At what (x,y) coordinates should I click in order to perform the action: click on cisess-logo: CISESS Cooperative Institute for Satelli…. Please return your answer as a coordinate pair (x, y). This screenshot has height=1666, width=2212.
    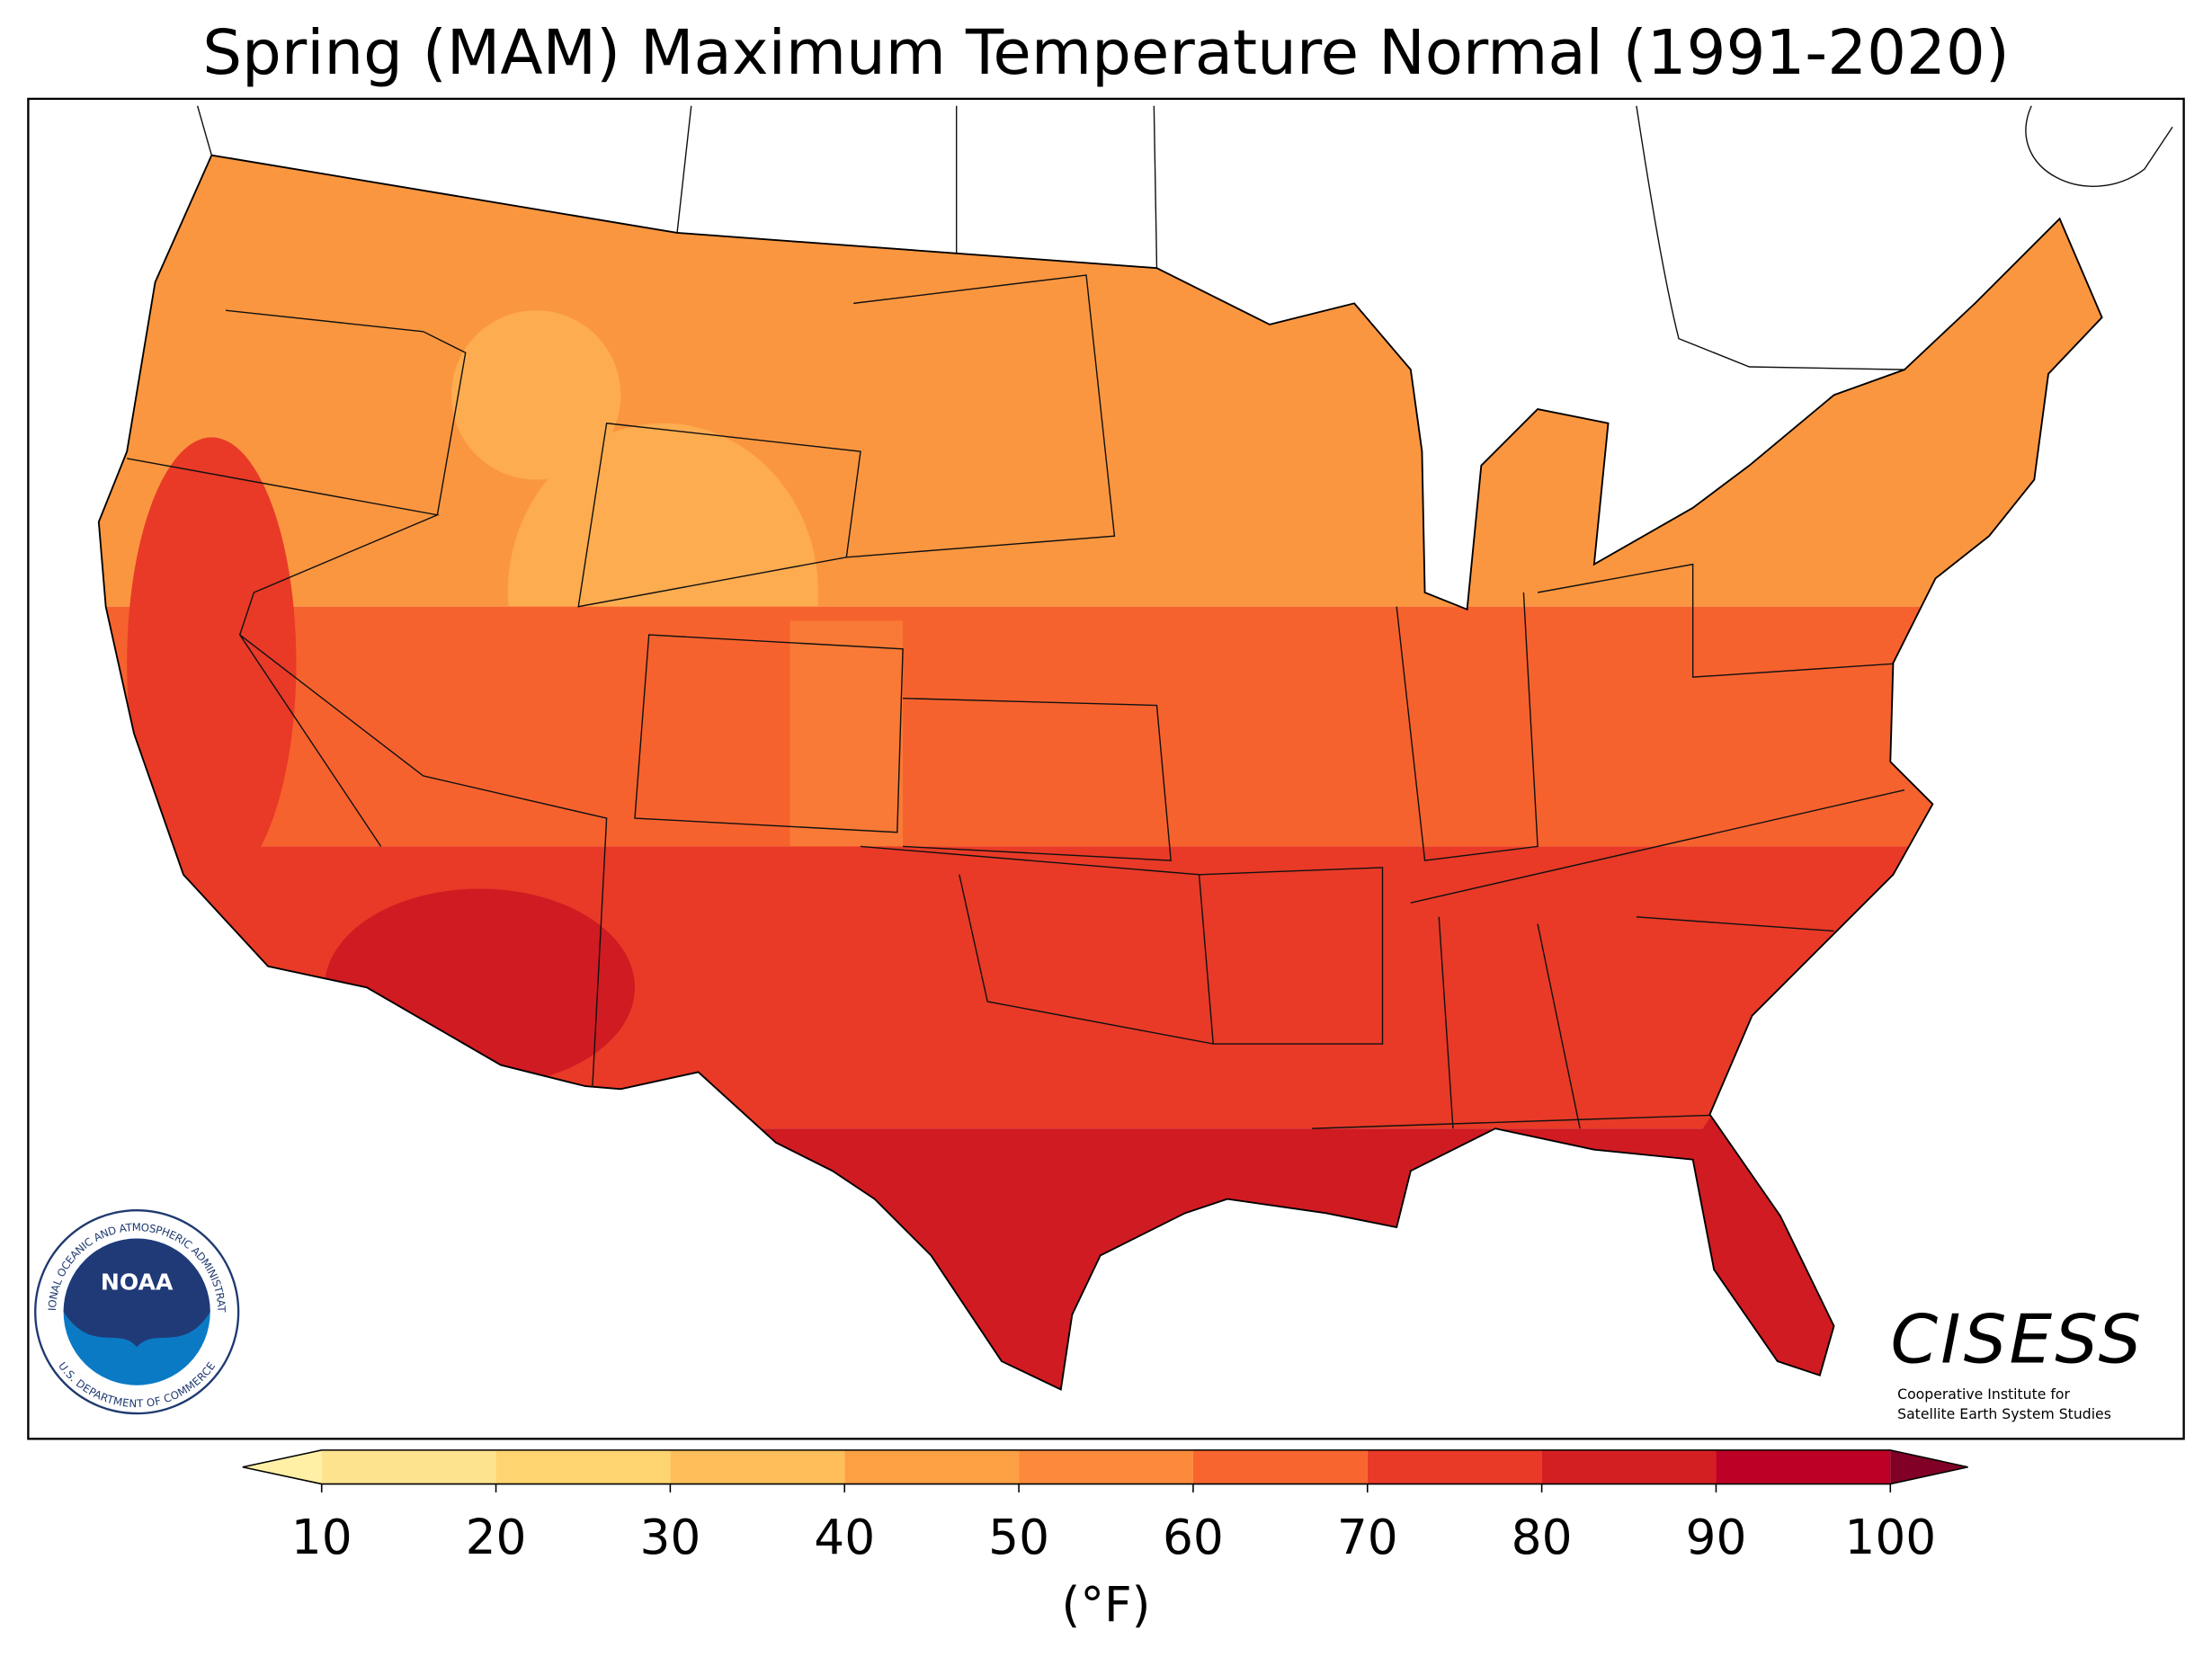
    Looking at the image, I should click on (2018, 1361).